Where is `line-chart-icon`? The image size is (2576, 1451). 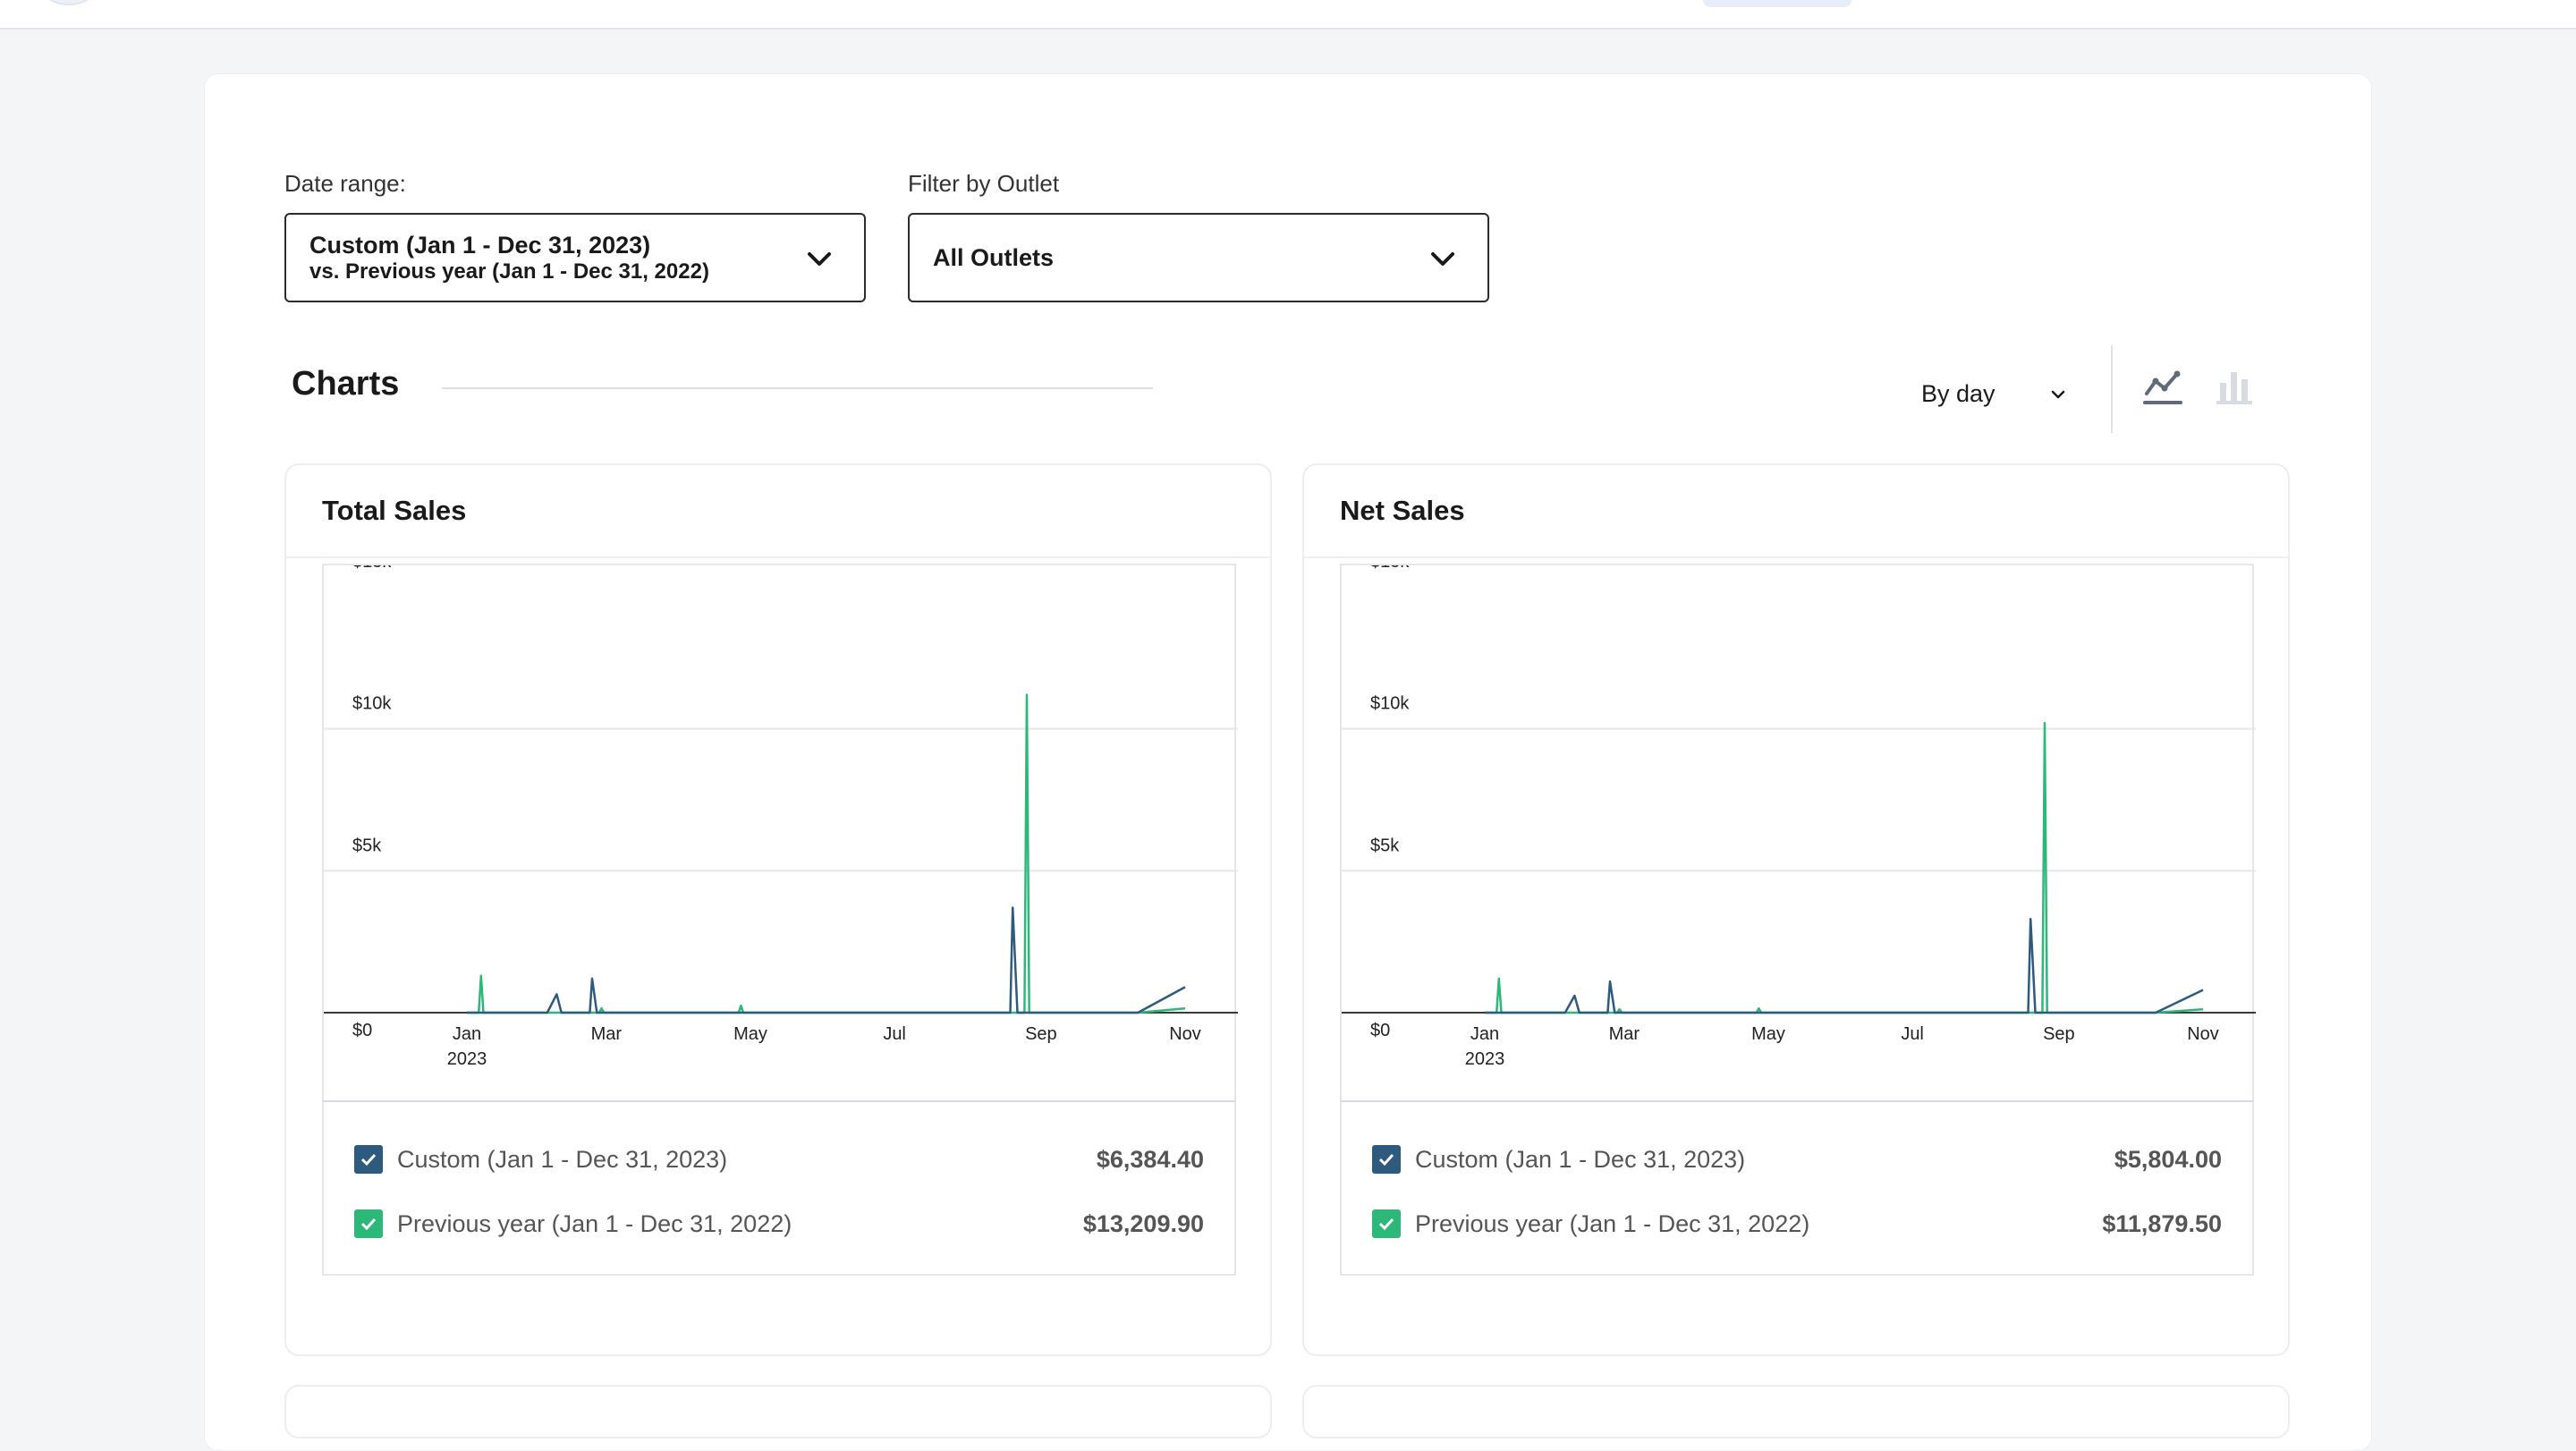 line-chart-icon is located at coordinates (2162, 386).